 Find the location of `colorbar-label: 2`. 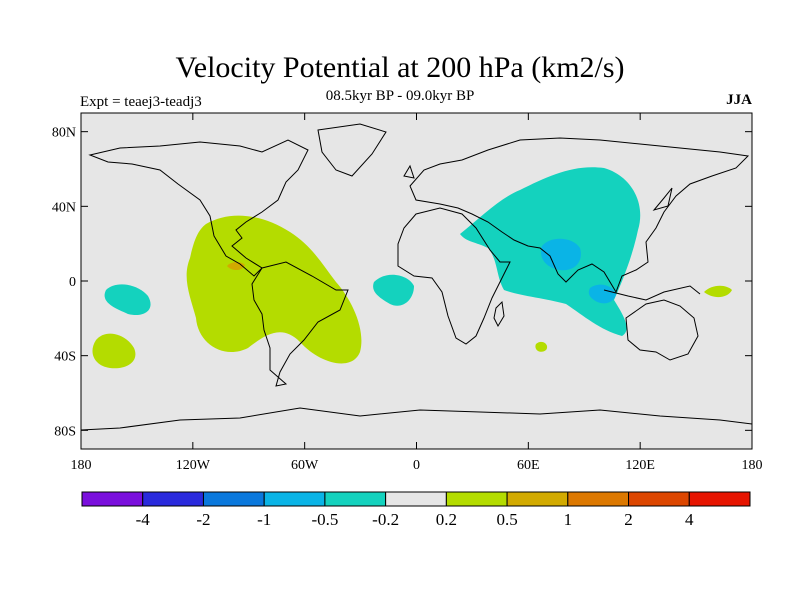

colorbar-label: 2 is located at coordinates (628, 519).